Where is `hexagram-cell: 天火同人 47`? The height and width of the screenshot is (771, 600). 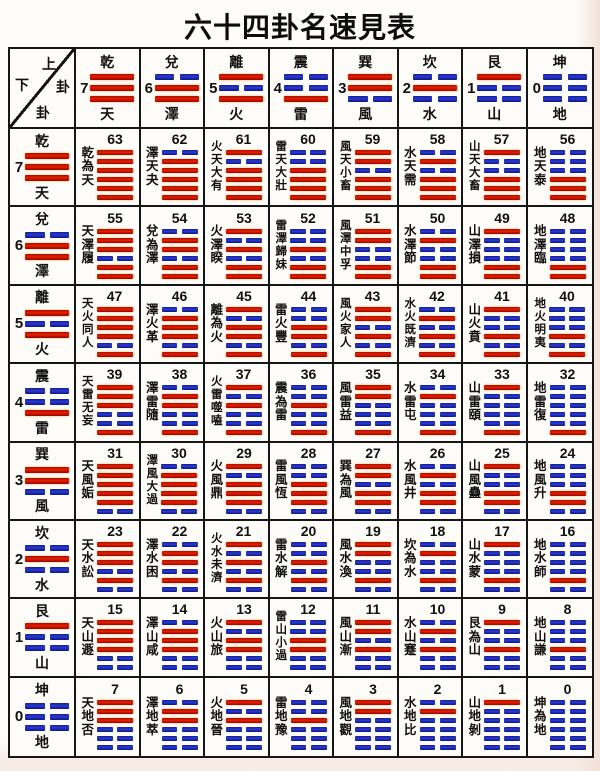
hexagram-cell: 天火同人 47 is located at coordinates (108, 325).